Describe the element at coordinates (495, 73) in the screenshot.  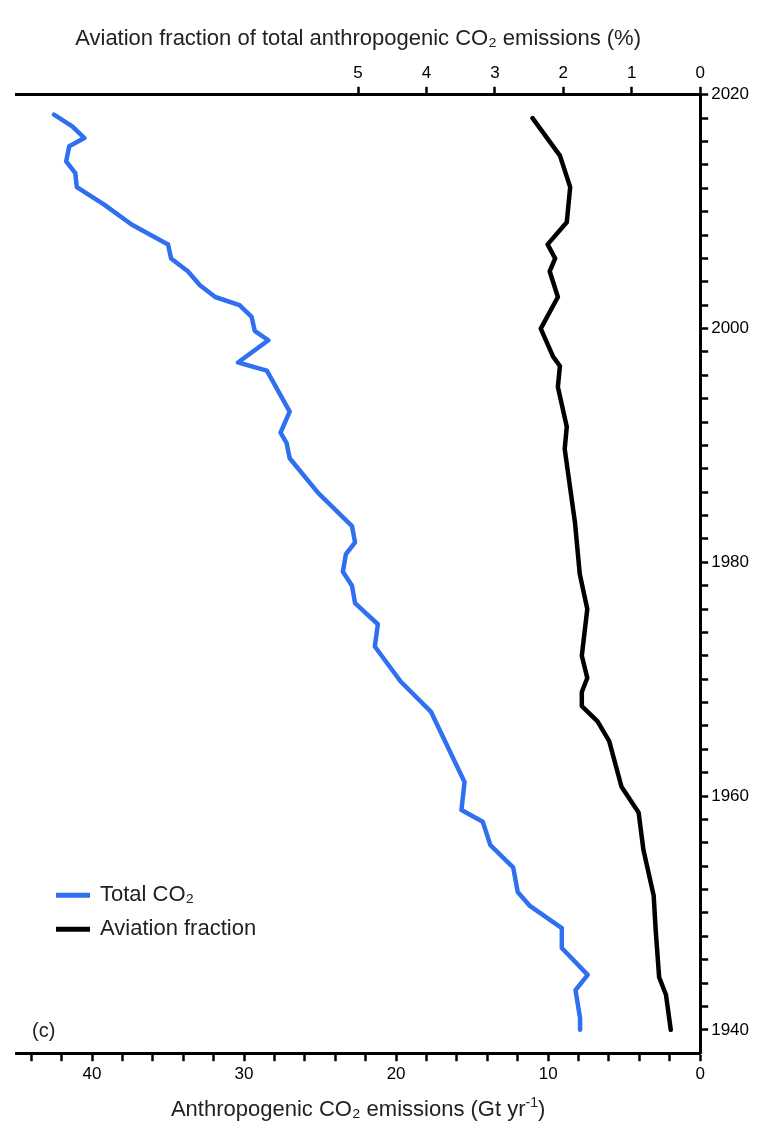
I see `x2-tick-label: 3` at that location.